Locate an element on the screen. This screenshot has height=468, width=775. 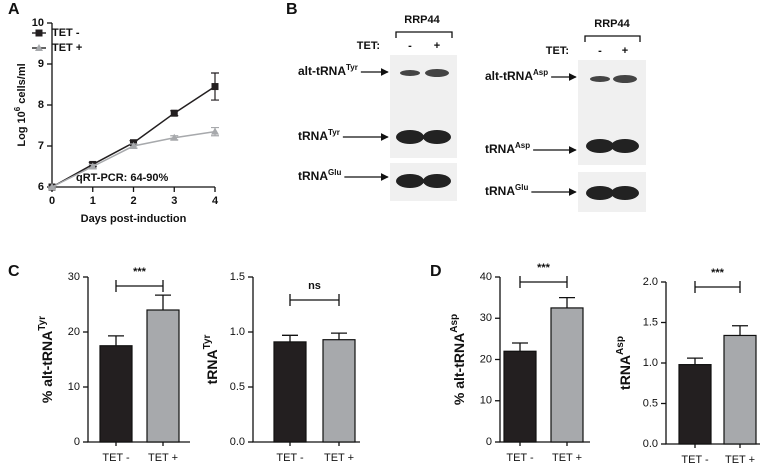
x-tick-label: 0 is located at coordinates (52, 201).